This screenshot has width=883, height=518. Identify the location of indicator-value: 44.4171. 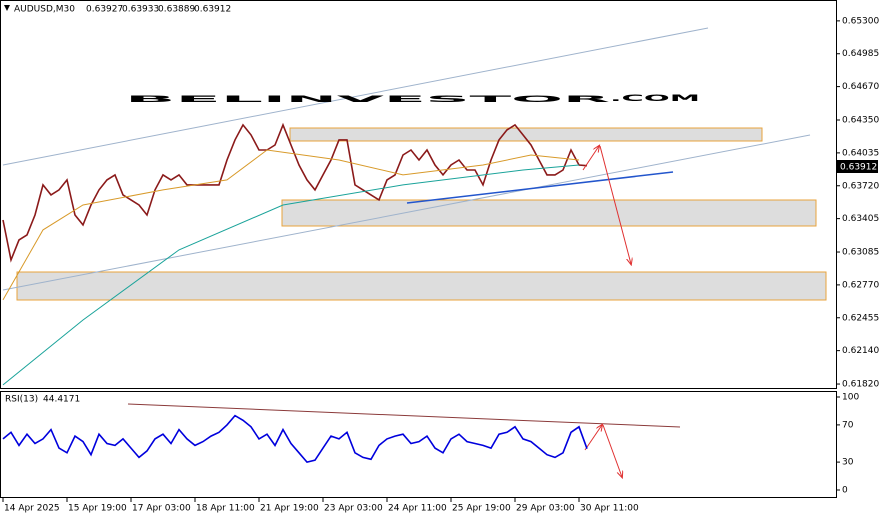
(61, 400).